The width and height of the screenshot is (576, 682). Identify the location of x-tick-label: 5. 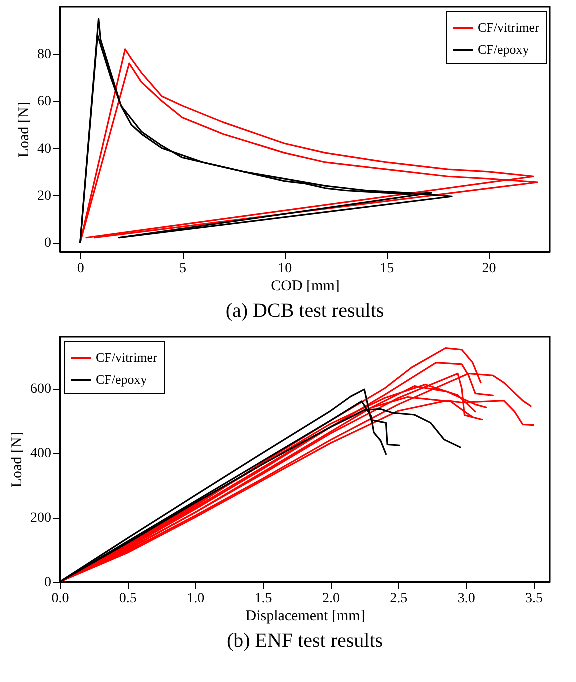
(183, 269).